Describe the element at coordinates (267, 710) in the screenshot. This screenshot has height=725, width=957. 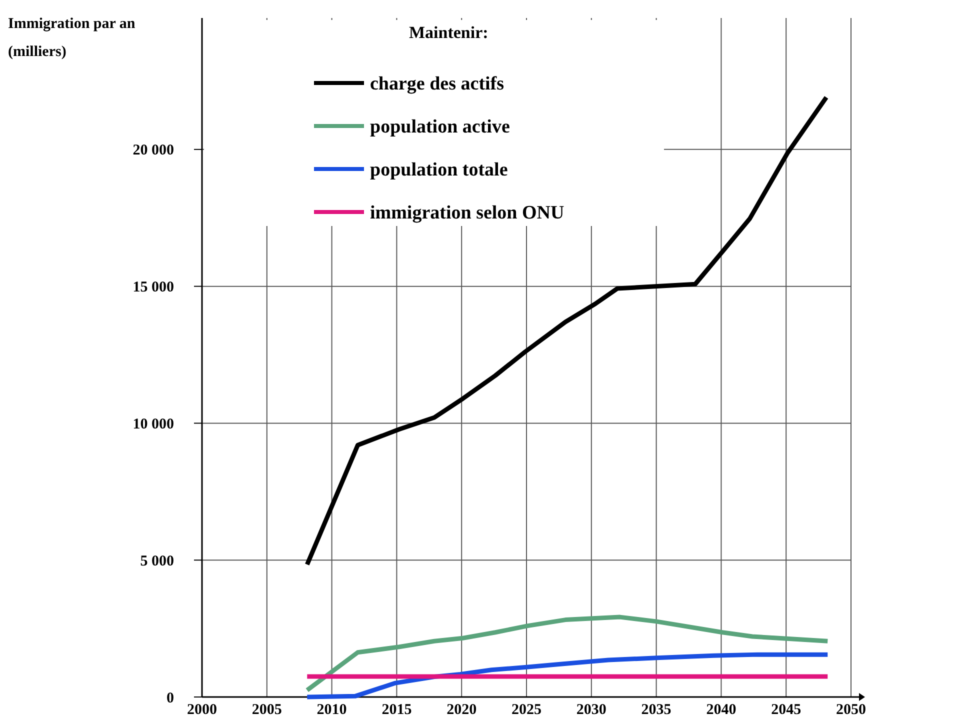
I see `x-tick-label: 2005` at that location.